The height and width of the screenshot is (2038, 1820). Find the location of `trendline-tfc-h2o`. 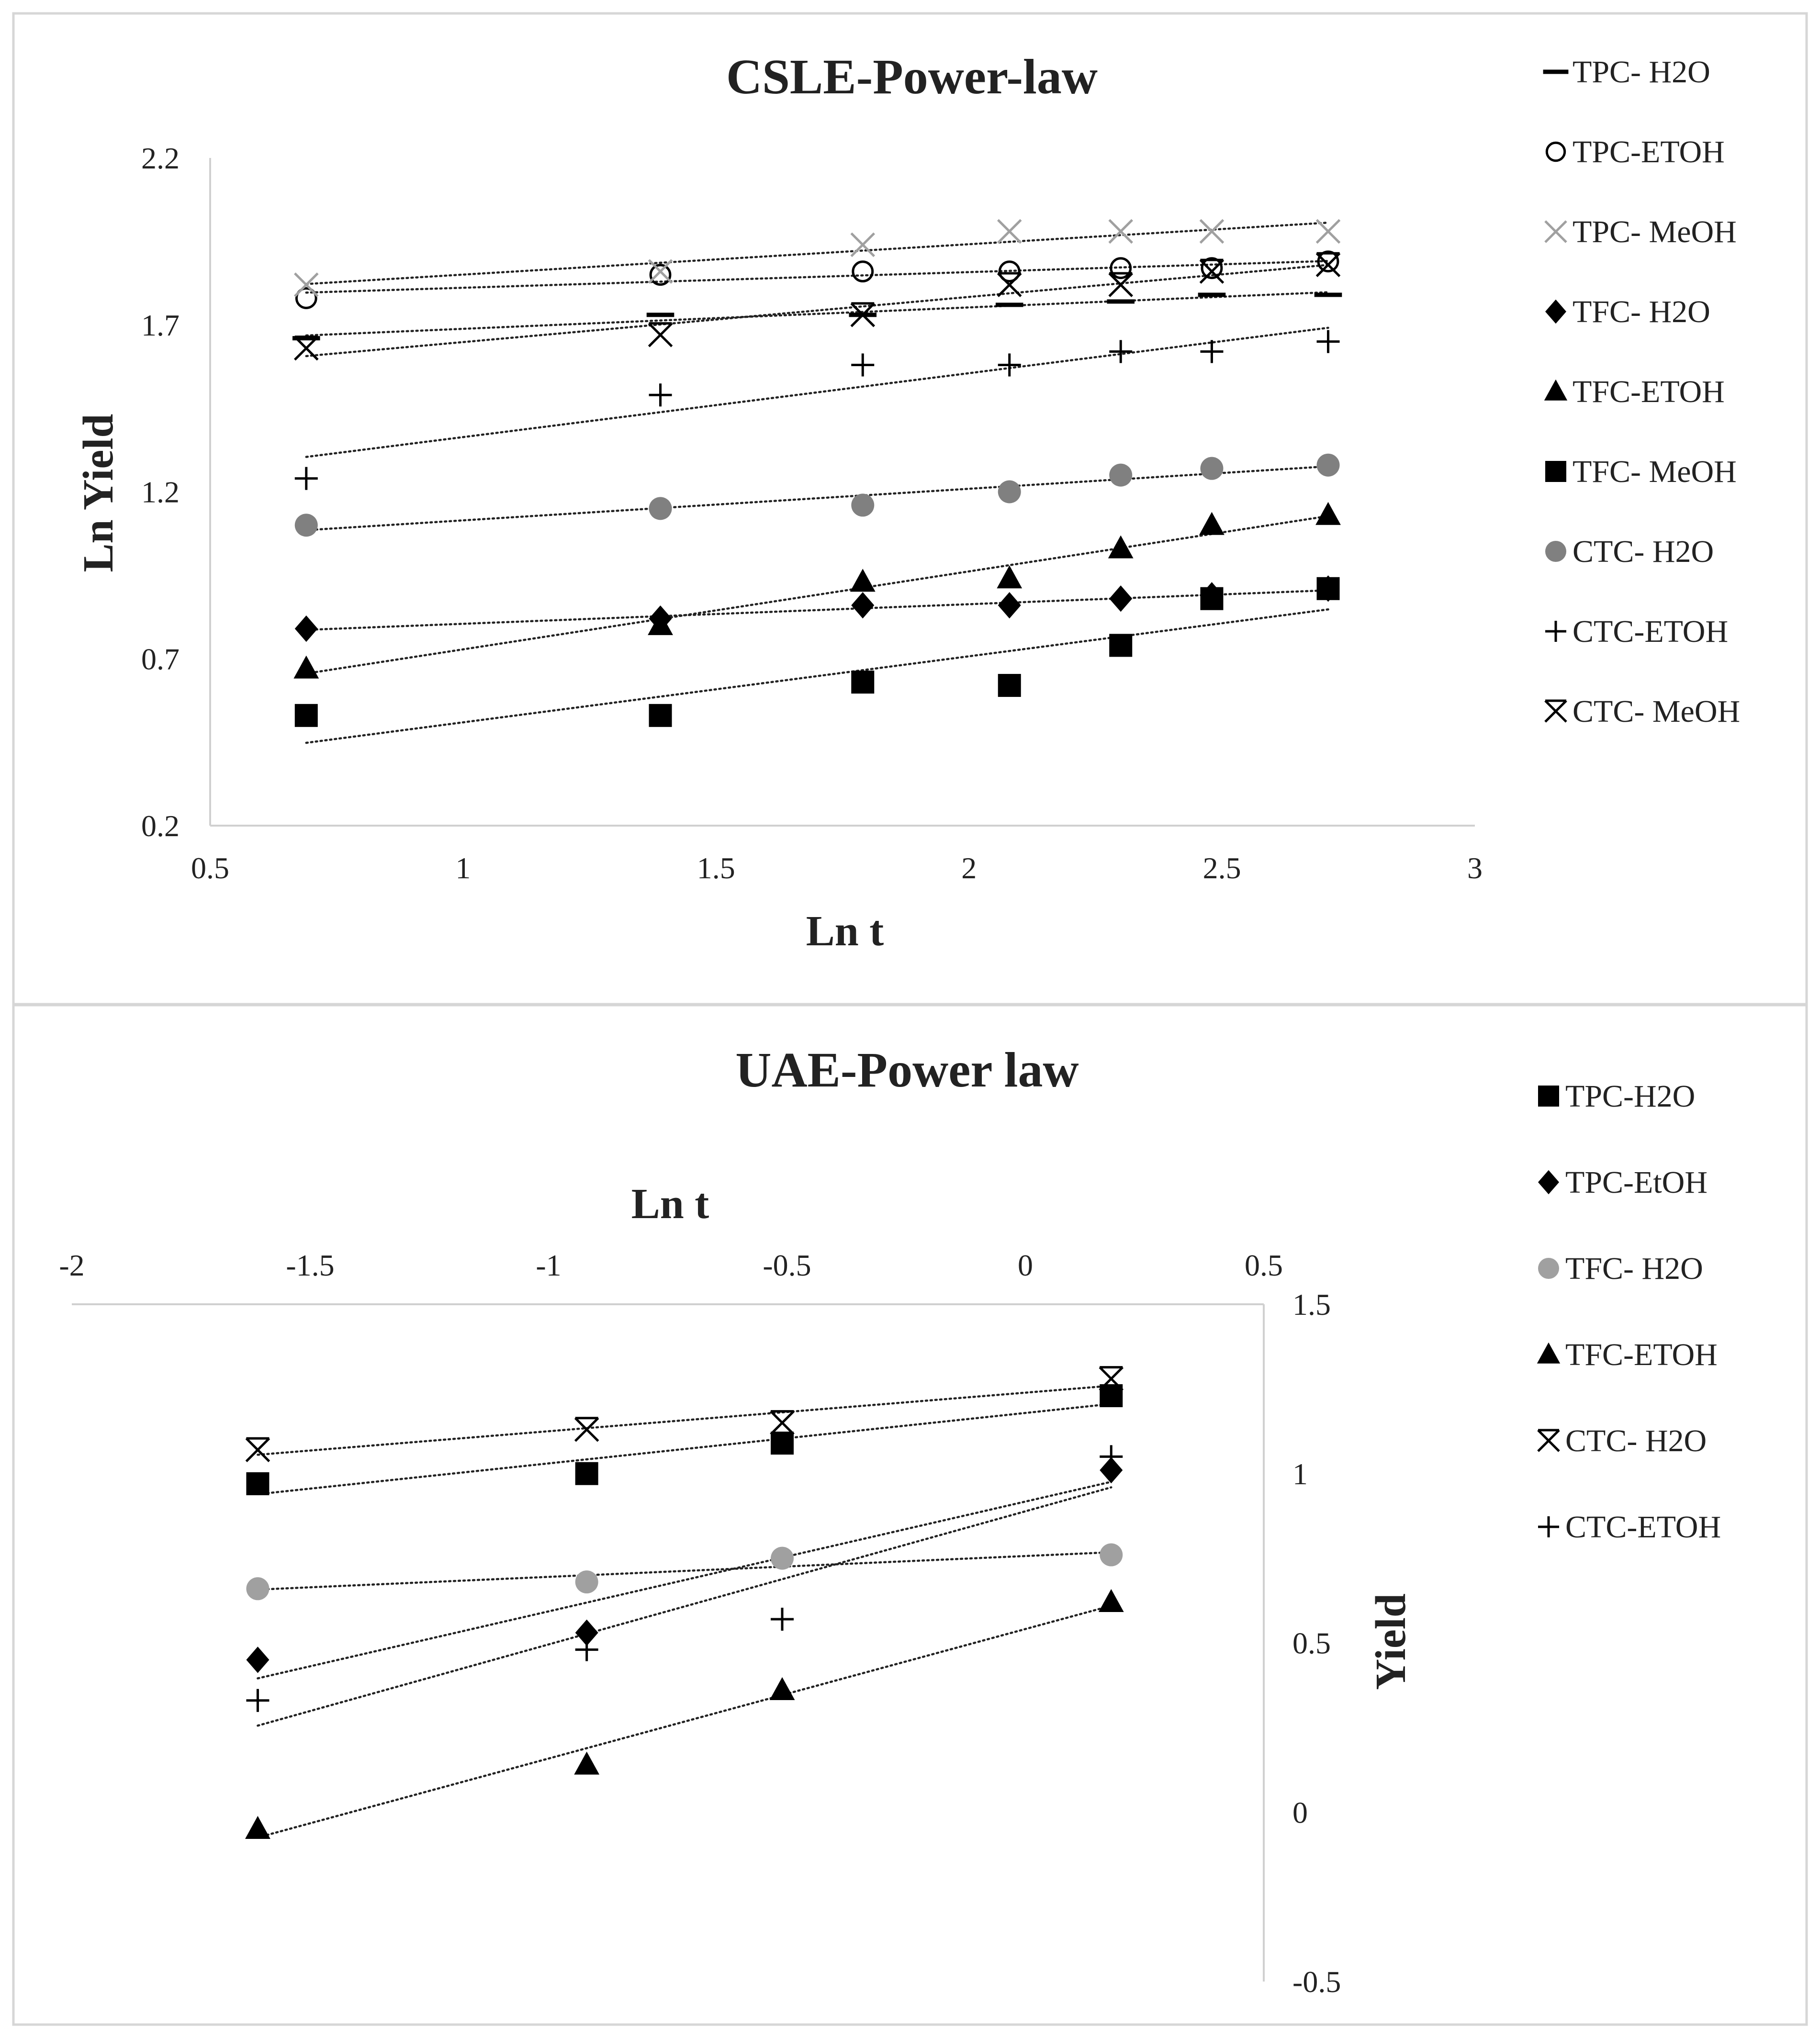

trendline-tfc-h2o is located at coordinates (685, 1571).